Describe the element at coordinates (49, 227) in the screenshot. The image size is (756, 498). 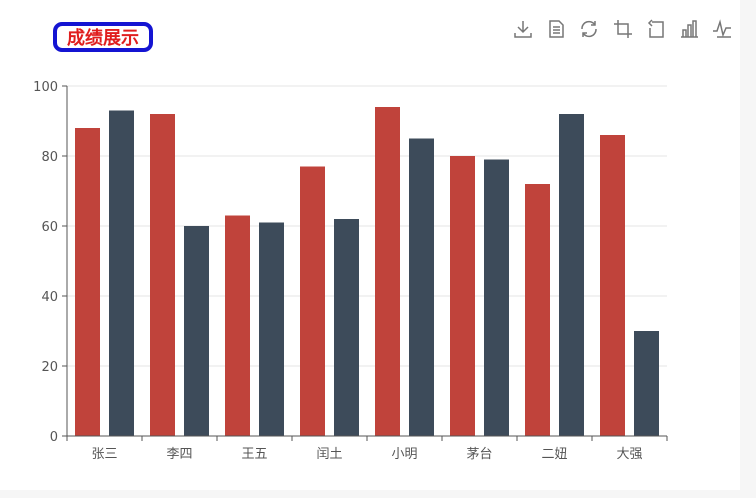
I see `y-tick-label: 60` at that location.